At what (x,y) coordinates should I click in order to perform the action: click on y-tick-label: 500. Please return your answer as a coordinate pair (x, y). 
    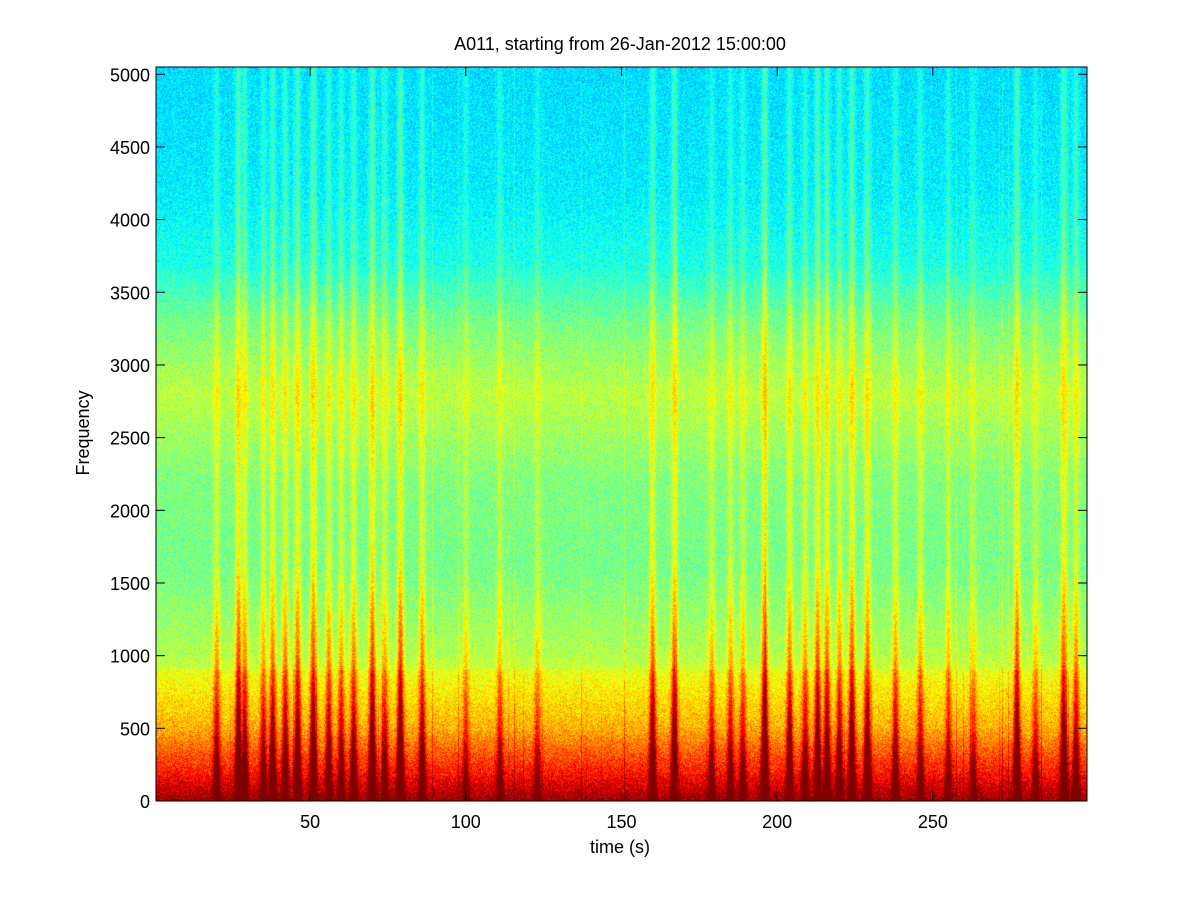
    Looking at the image, I should click on (135, 729).